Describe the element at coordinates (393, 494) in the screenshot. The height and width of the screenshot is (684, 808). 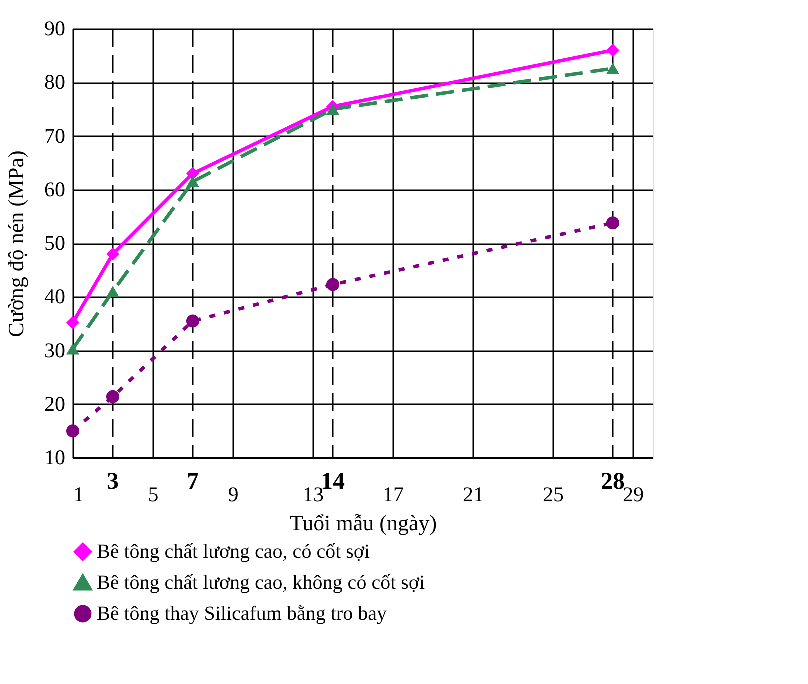
I see `x-tick-label: 17` at that location.